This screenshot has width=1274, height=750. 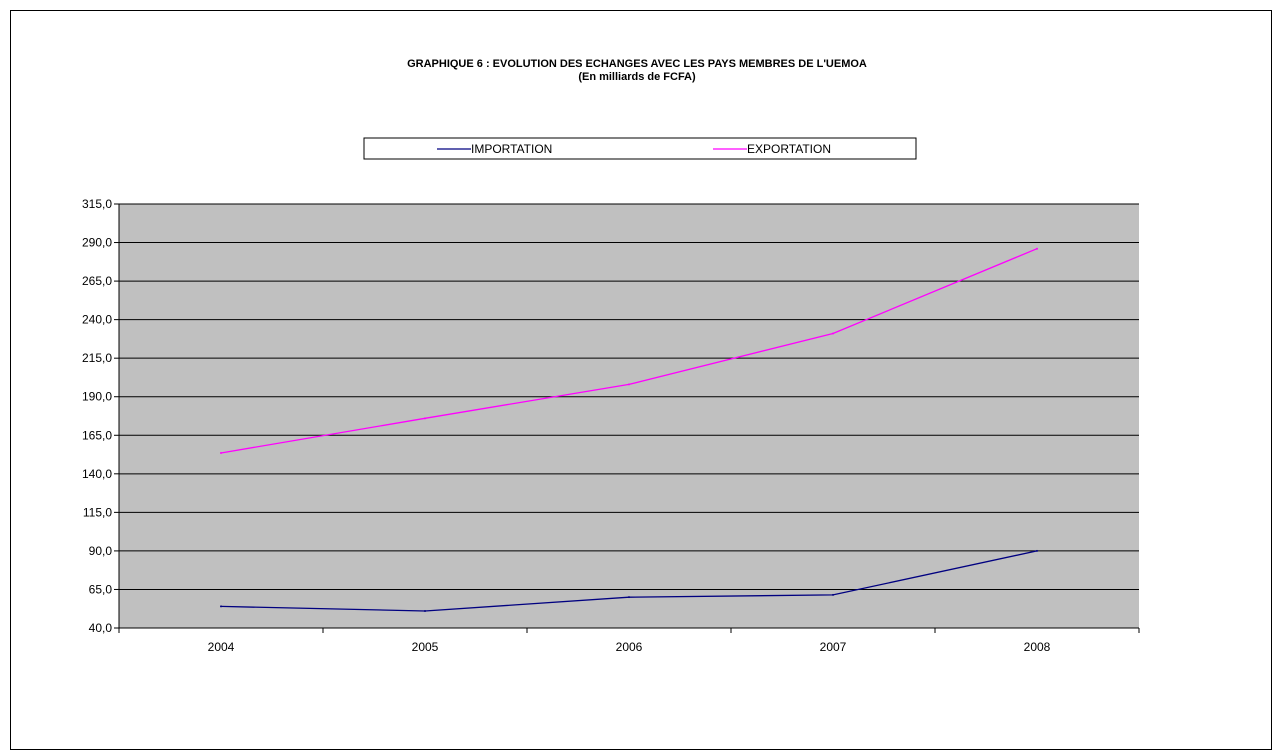 I want to click on legend-box, so click(x=640, y=148).